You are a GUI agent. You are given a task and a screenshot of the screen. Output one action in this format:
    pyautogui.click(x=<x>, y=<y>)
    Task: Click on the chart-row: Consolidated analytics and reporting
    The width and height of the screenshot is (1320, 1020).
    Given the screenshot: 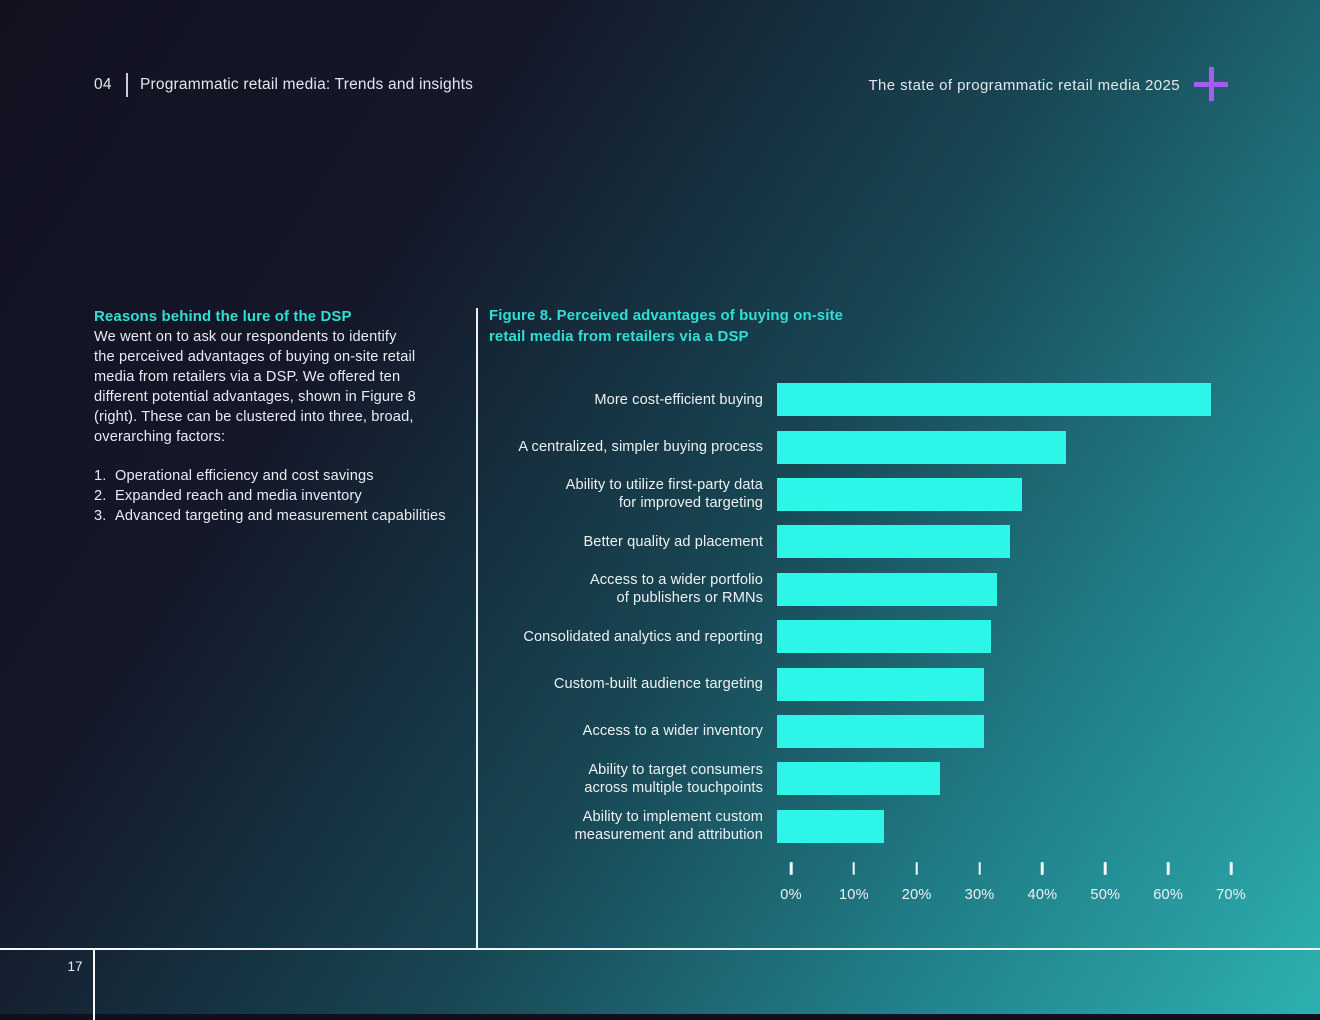 What is the action you would take?
    pyautogui.click(x=861, y=636)
    